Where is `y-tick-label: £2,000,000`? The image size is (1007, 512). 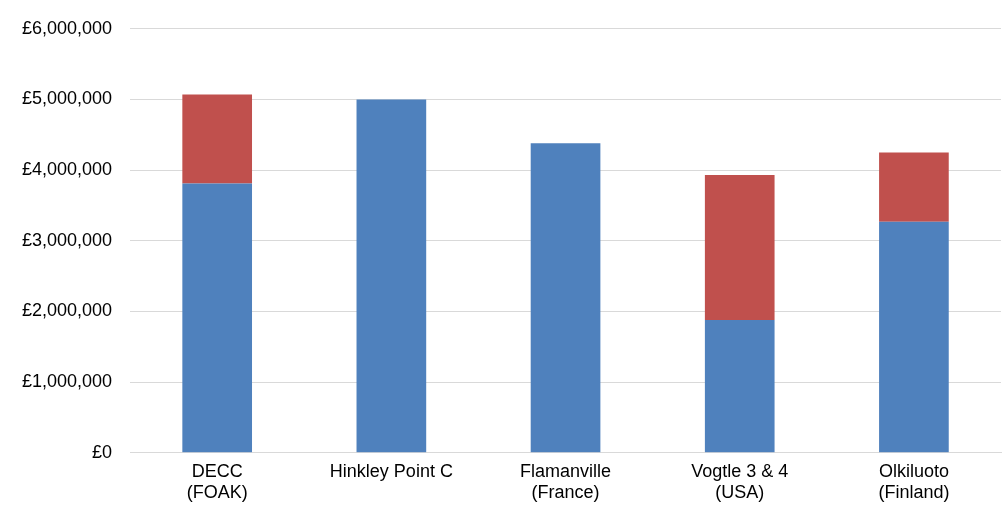
y-tick-label: £2,000,000 is located at coordinates (67, 310).